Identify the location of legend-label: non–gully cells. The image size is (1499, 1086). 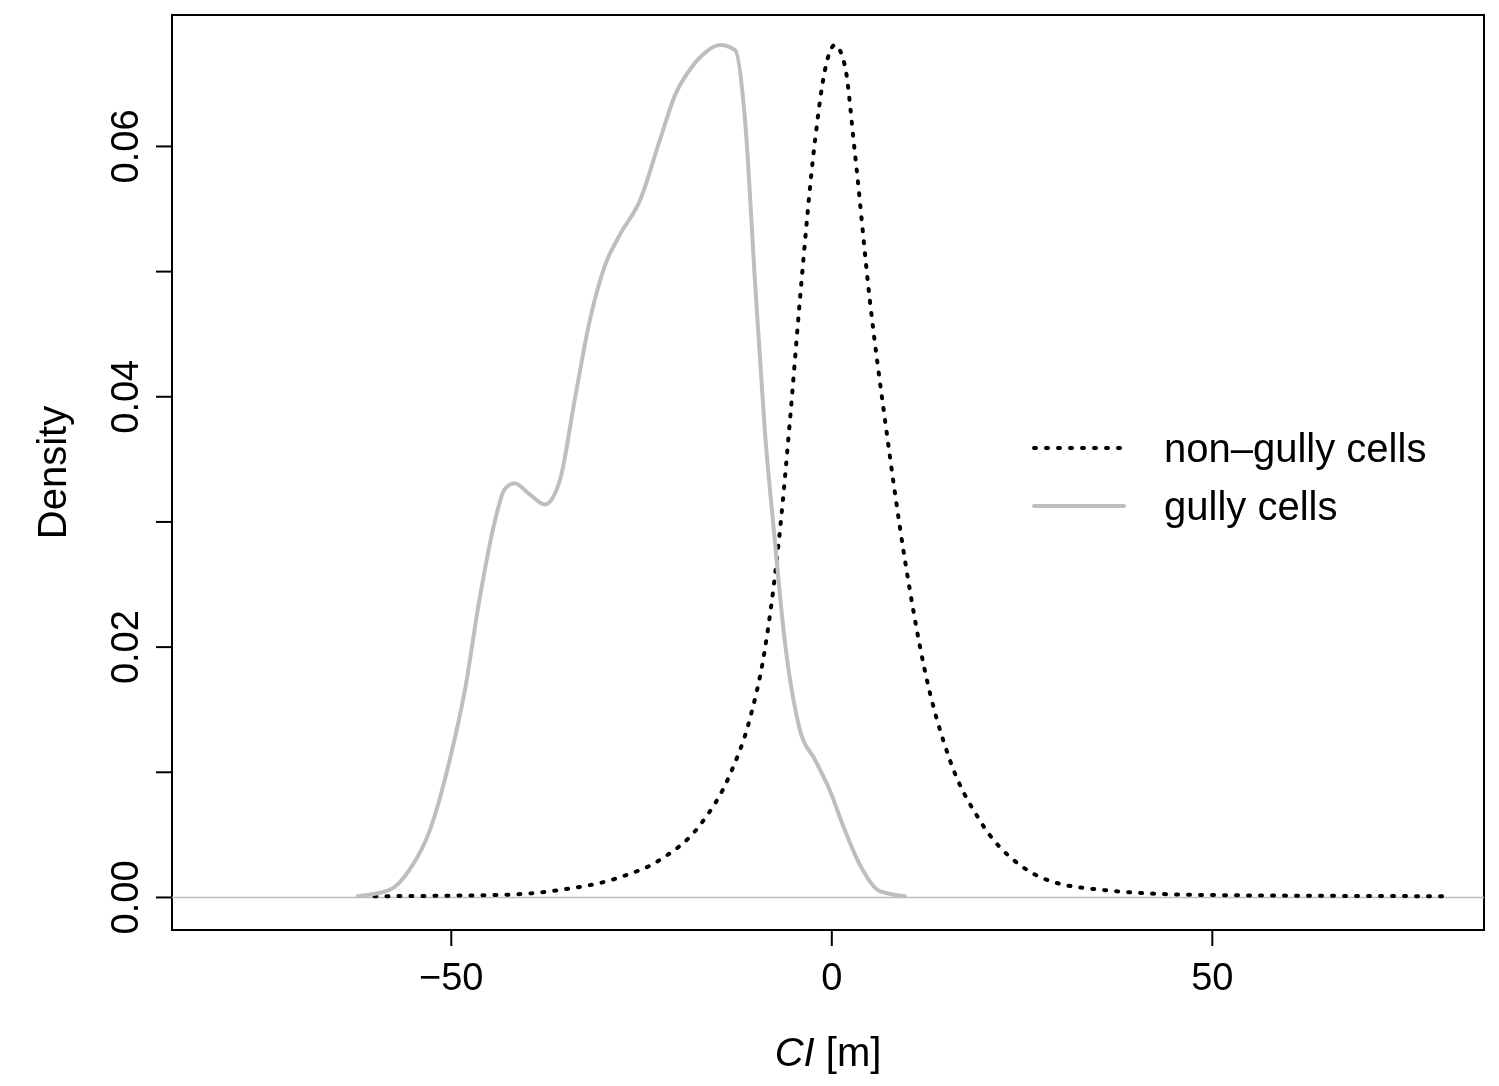
(1295, 448).